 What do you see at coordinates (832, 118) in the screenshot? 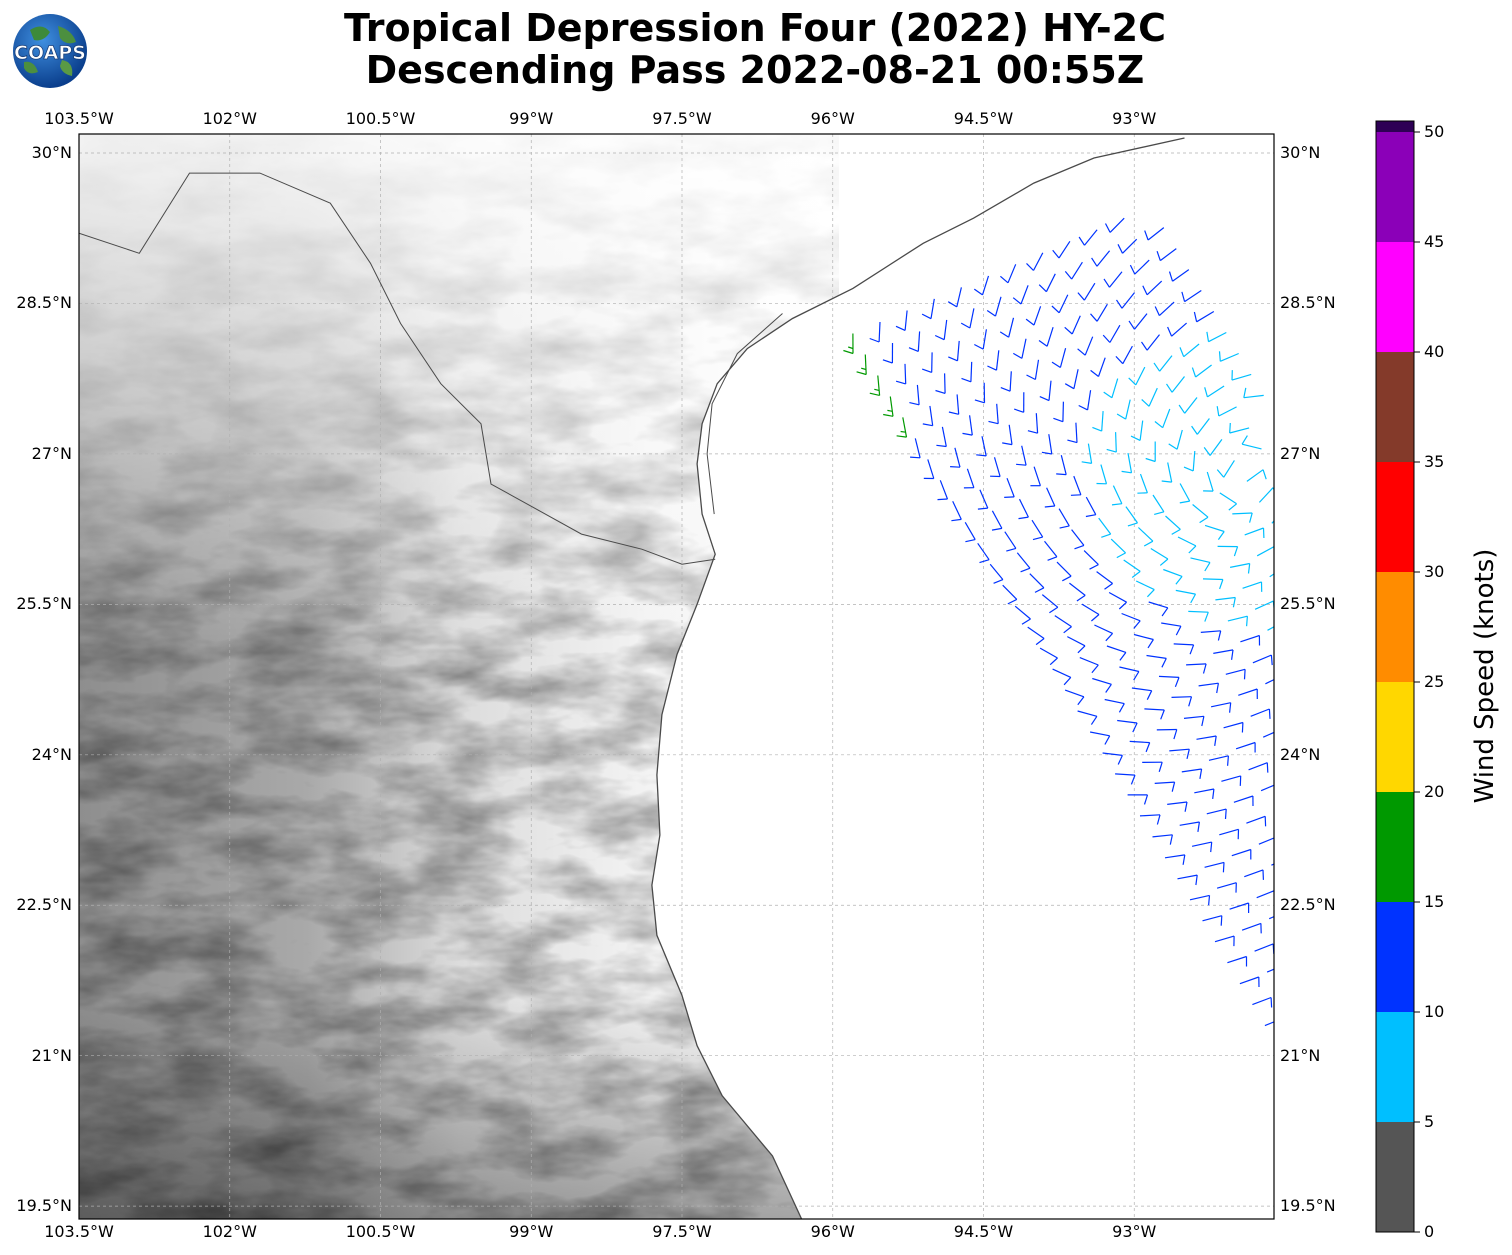
I see `lon-tick-label-top: 96°W` at bounding box center [832, 118].